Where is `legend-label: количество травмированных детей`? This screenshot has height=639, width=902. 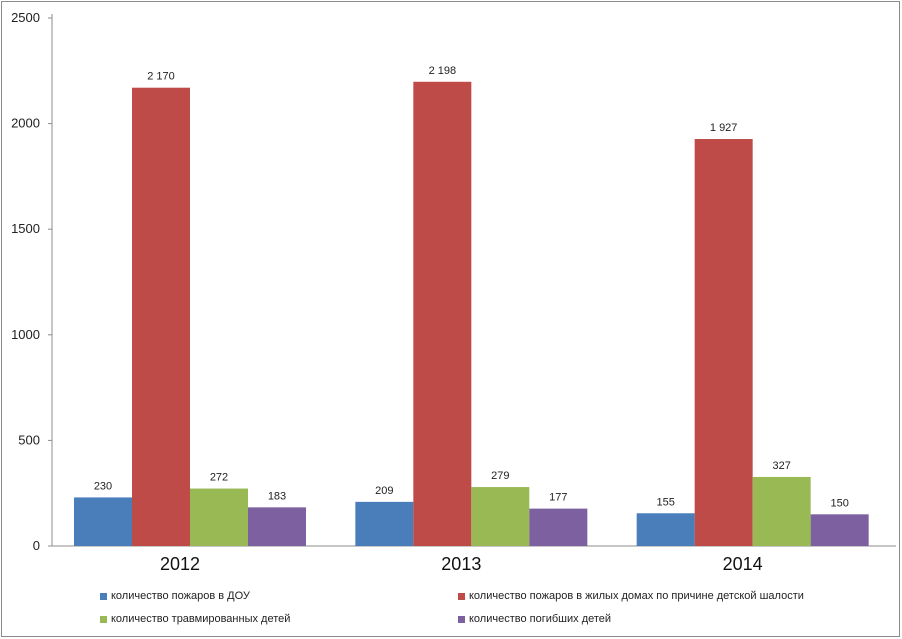 legend-label: количество травмированных детей is located at coordinates (201, 619).